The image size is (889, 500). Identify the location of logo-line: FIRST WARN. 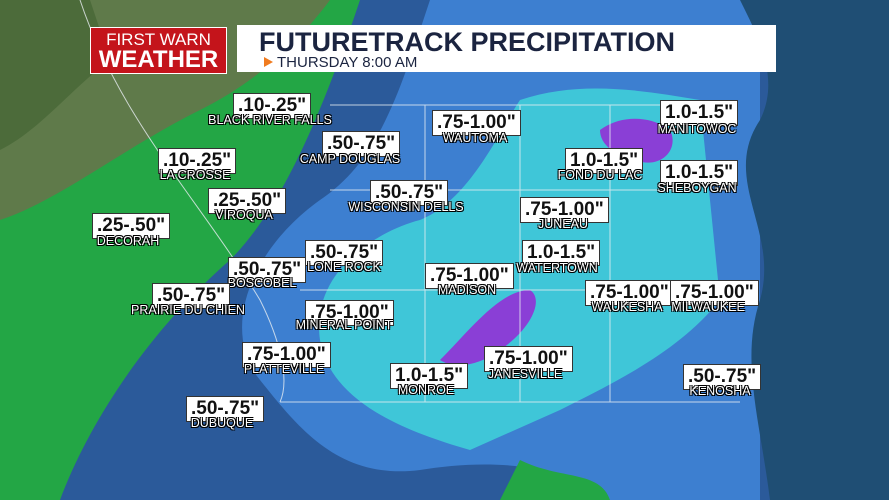
(158, 39).